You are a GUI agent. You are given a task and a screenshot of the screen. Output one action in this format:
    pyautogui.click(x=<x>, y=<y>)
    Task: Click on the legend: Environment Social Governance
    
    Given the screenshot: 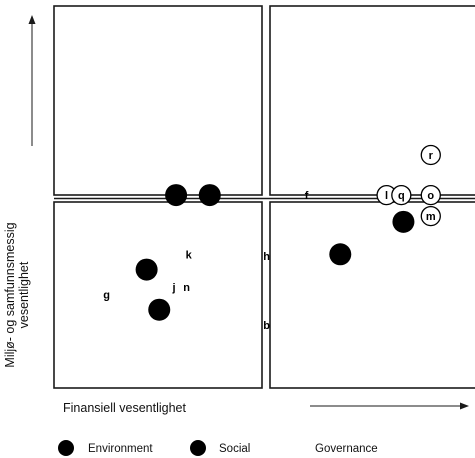 What is the action you would take?
    pyautogui.click(x=218, y=448)
    